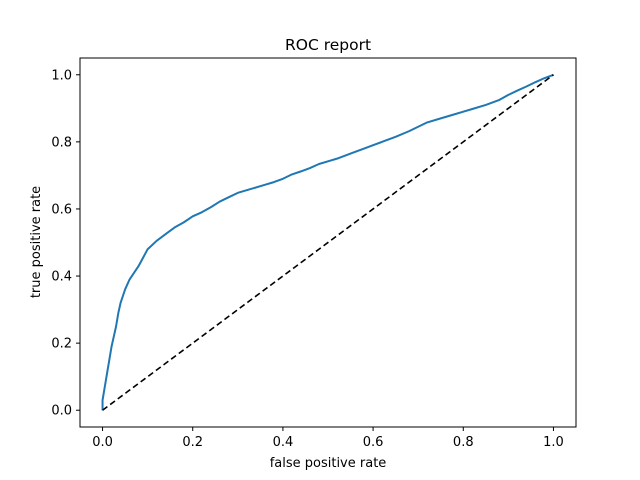 The height and width of the screenshot is (480, 640). Describe the element at coordinates (61, 209) in the screenshot. I see `y-tick-label: 0.6` at that location.